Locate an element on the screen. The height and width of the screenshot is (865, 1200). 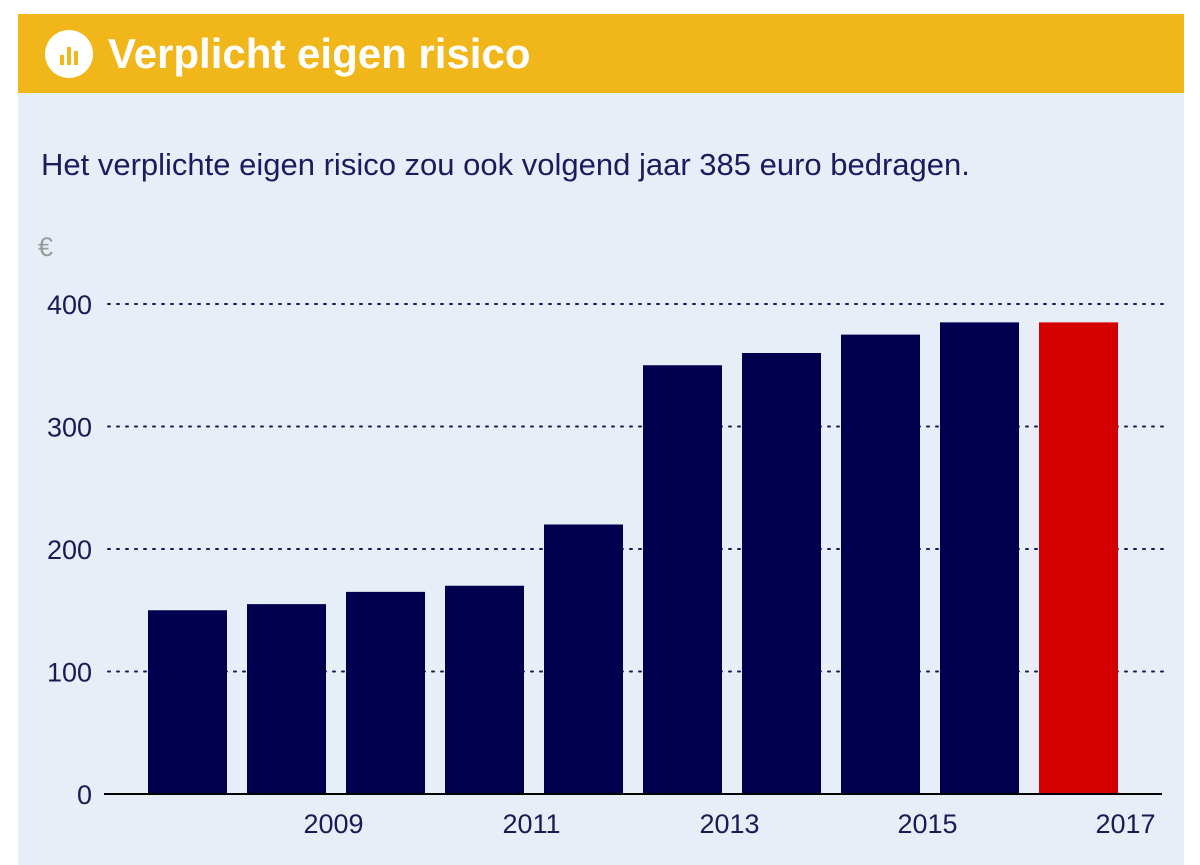
y-tick-label: 0 is located at coordinates (84, 795).